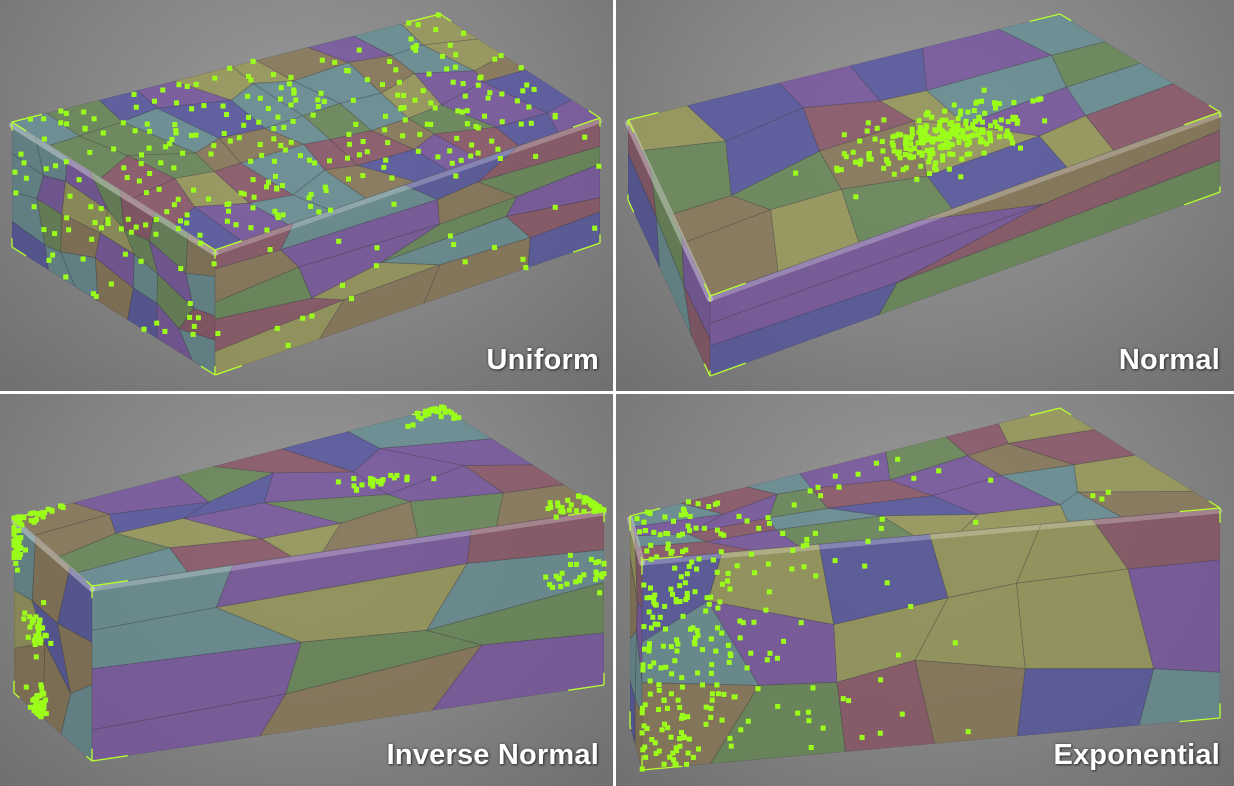 Image resolution: width=1234 pixels, height=786 pixels. What do you see at coordinates (1169, 360) in the screenshot?
I see `distribution-label: Normal` at bounding box center [1169, 360].